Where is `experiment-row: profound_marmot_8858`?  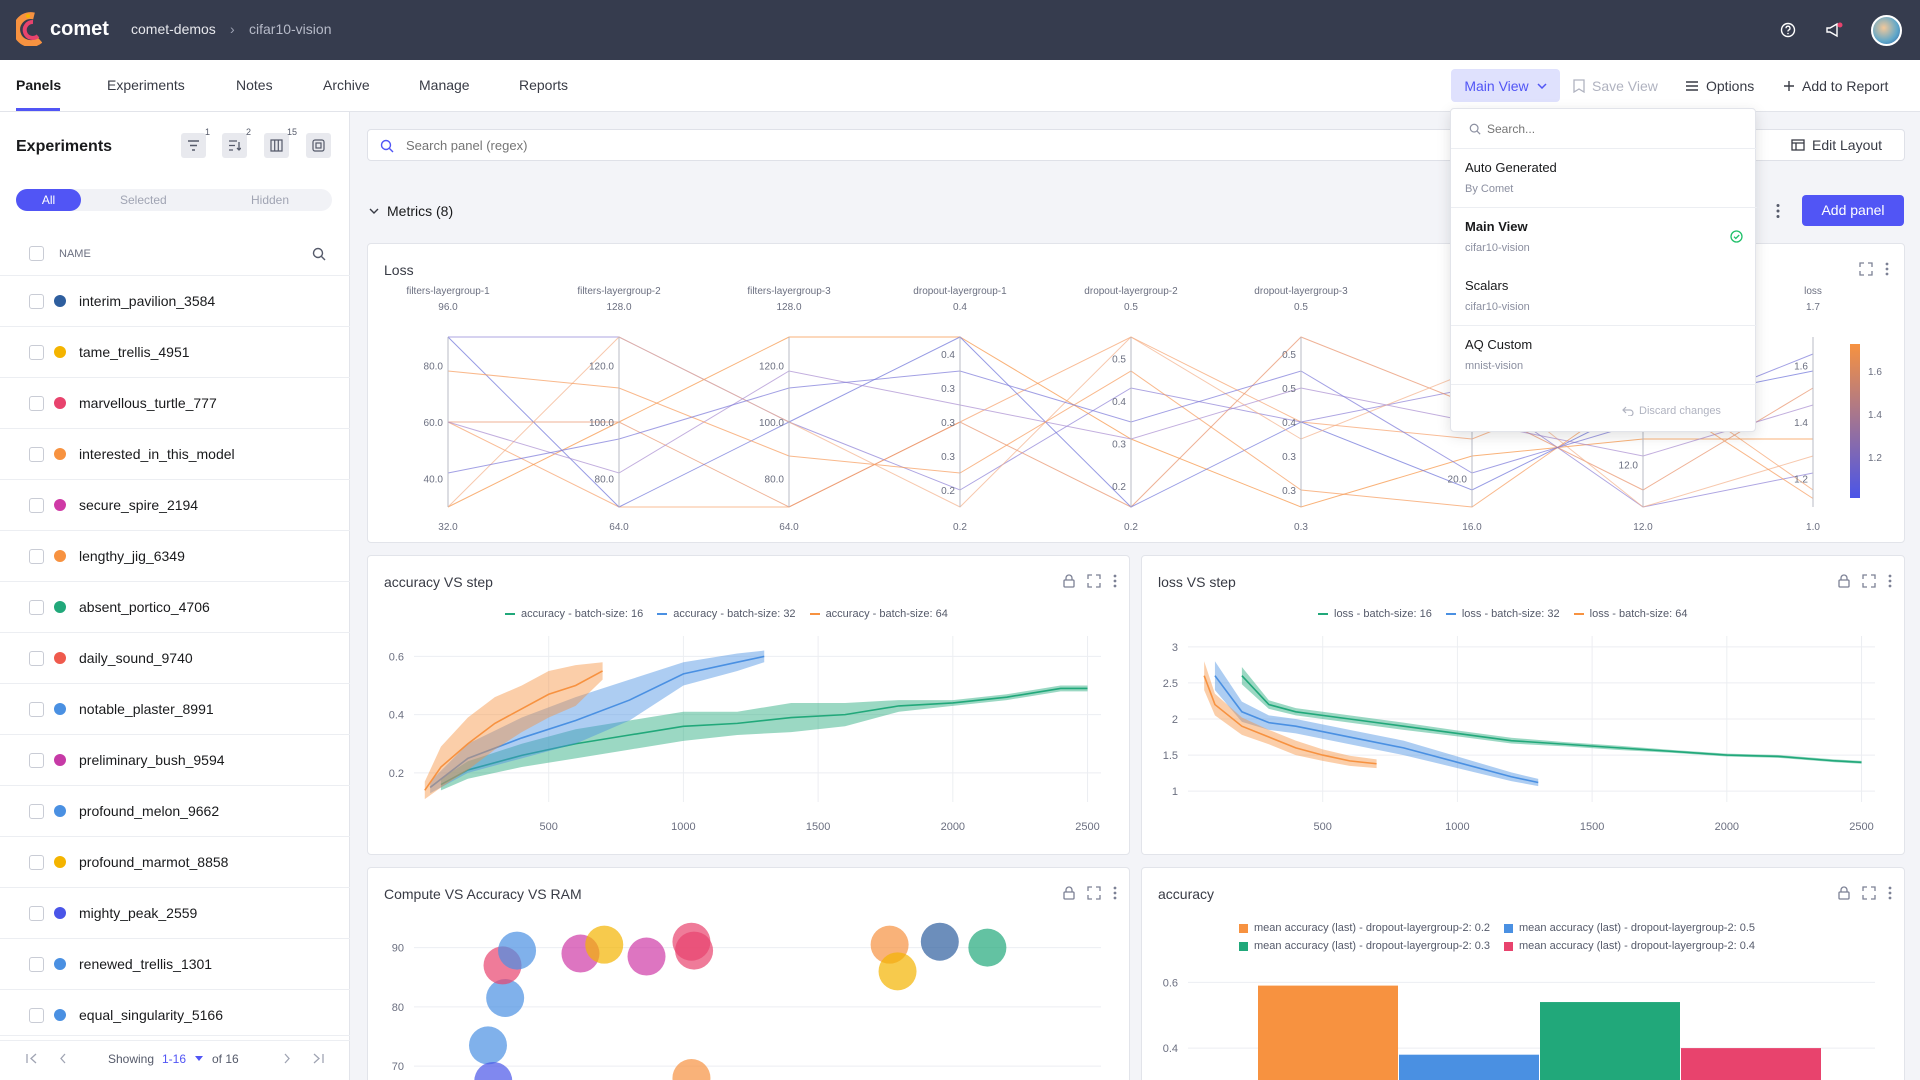 experiment-row: profound_marmot_8858 is located at coordinates (175, 862).